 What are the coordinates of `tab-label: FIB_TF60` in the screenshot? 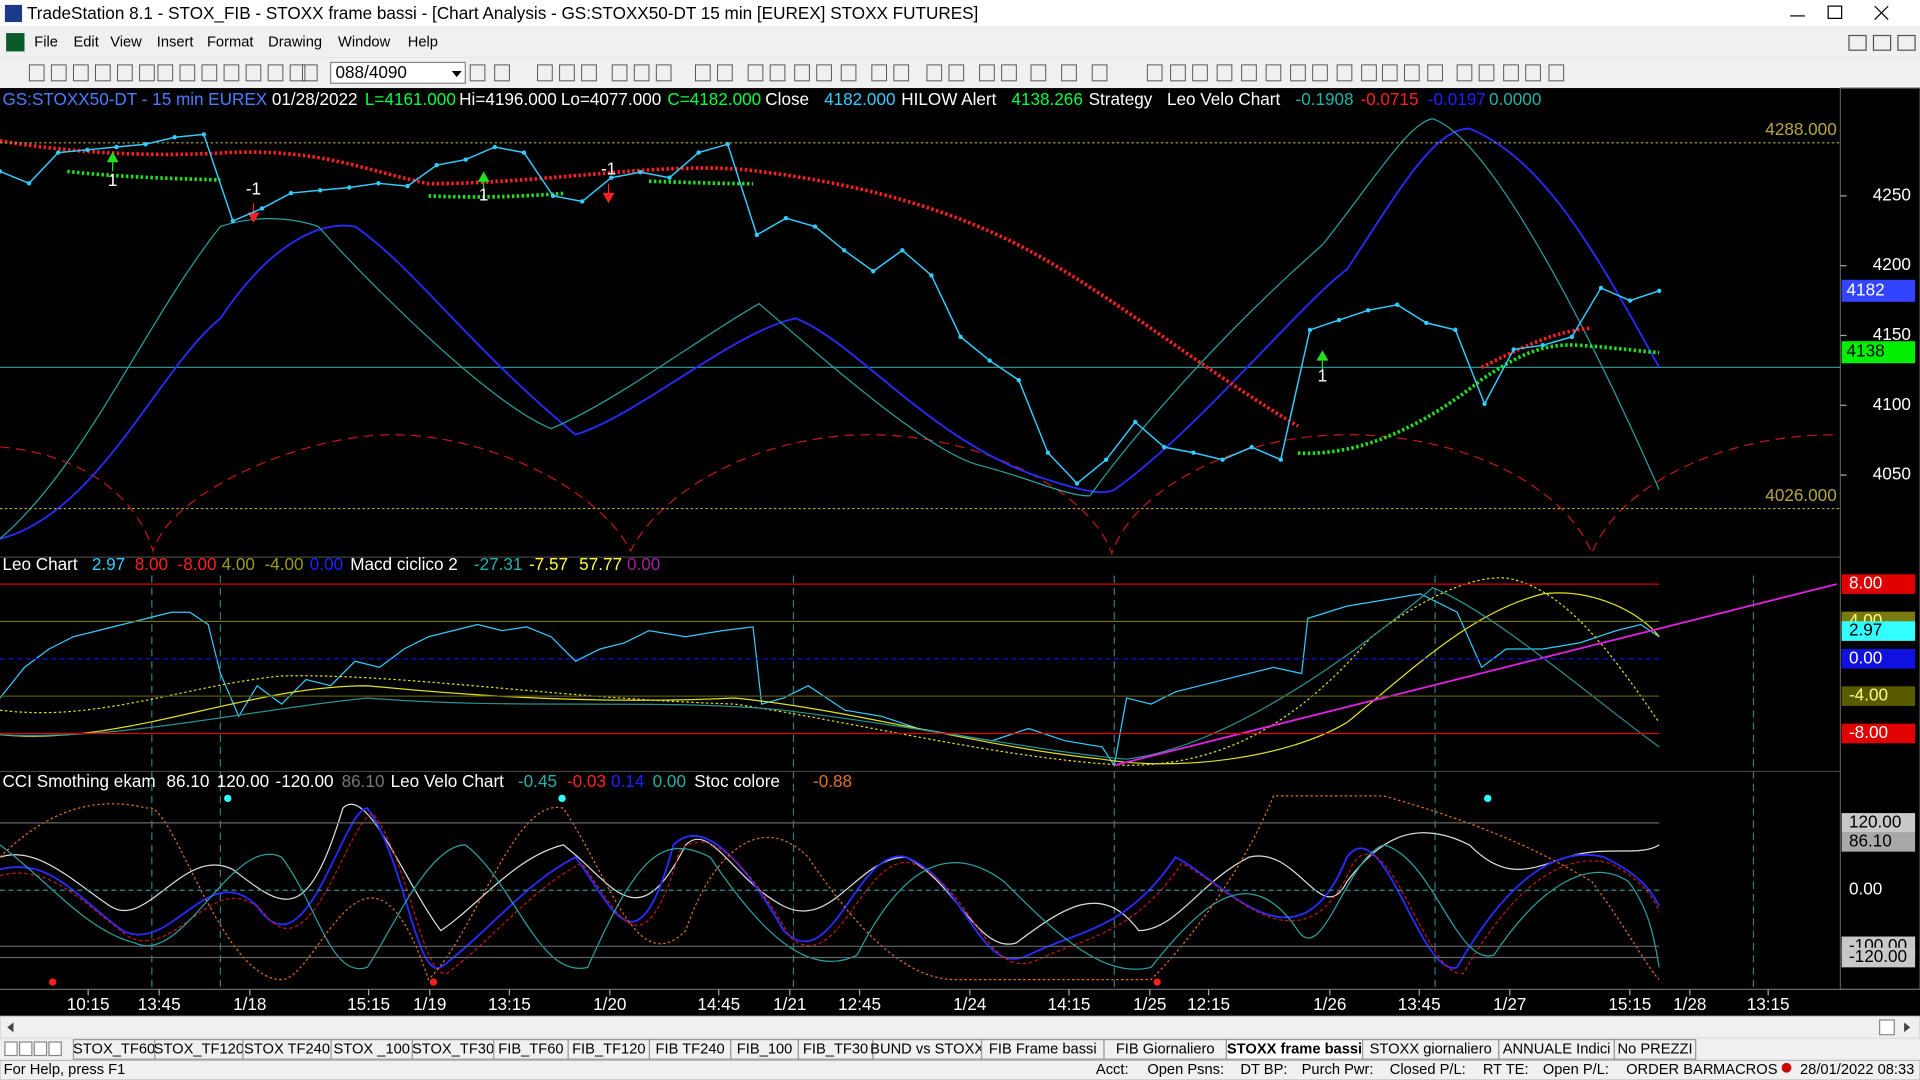 It's located at (530, 1049).